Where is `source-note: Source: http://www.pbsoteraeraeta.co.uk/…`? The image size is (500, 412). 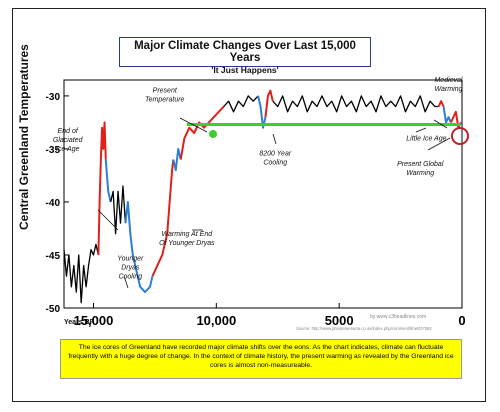 source-note: Source: http://www.pbsoteraeraeta.co.uk/… is located at coordinates (364, 328).